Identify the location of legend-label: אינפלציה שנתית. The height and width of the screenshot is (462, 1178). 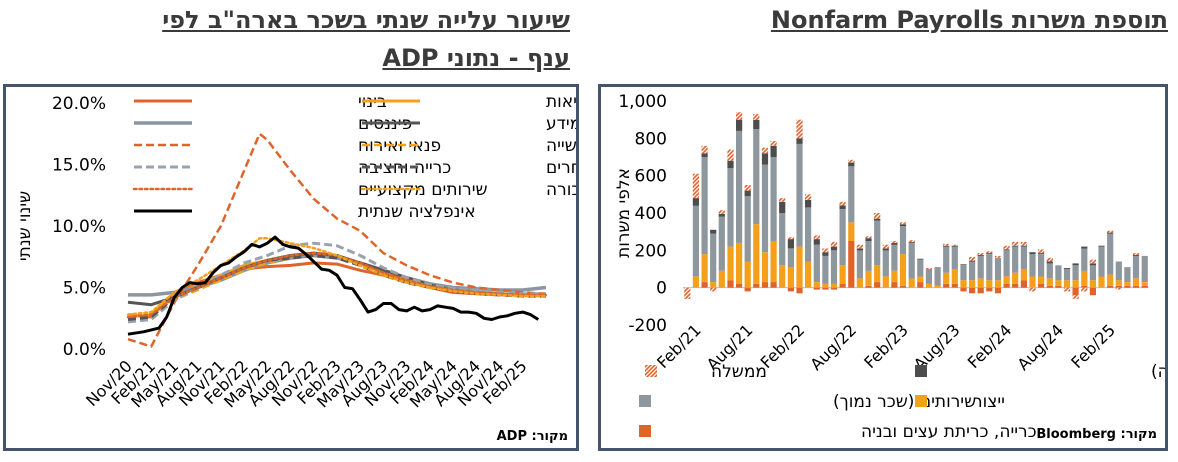
(417, 212).